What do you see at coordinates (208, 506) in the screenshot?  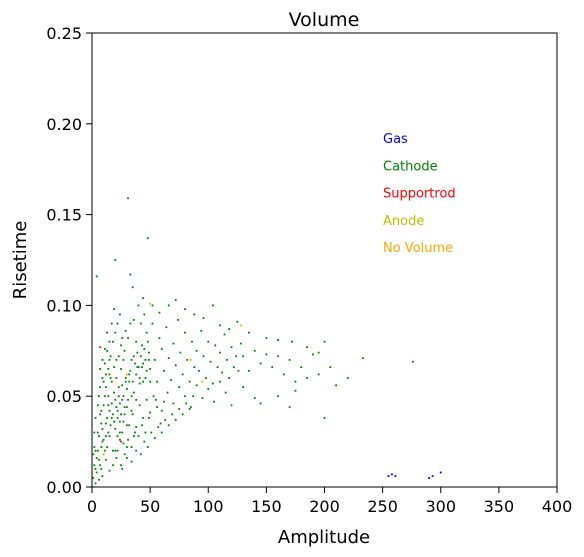 I see `x-tick-label: 100` at bounding box center [208, 506].